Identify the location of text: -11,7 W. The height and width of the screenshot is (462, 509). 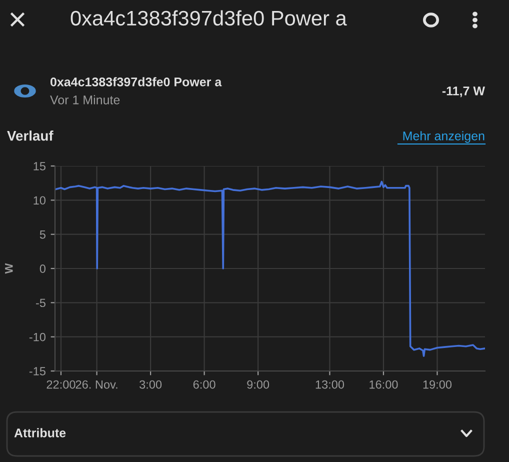
(463, 92).